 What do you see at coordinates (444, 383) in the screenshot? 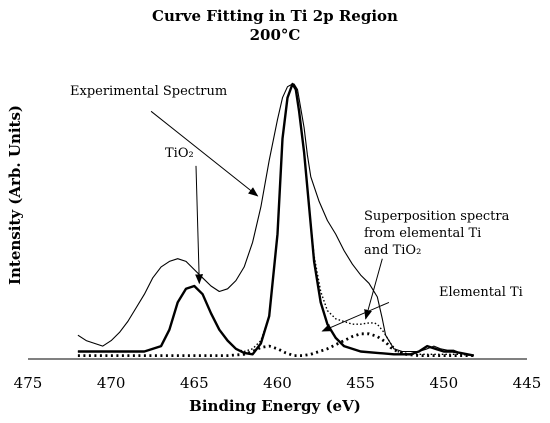
I see `x-tick-label: 450` at bounding box center [444, 383].